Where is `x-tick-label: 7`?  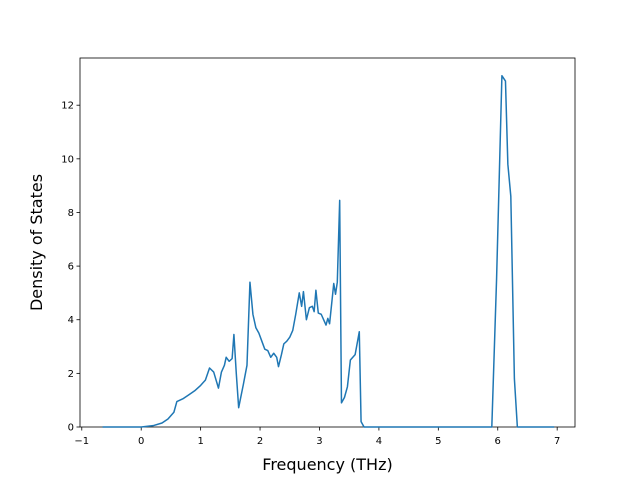
x-tick-label: 7 is located at coordinates (557, 441).